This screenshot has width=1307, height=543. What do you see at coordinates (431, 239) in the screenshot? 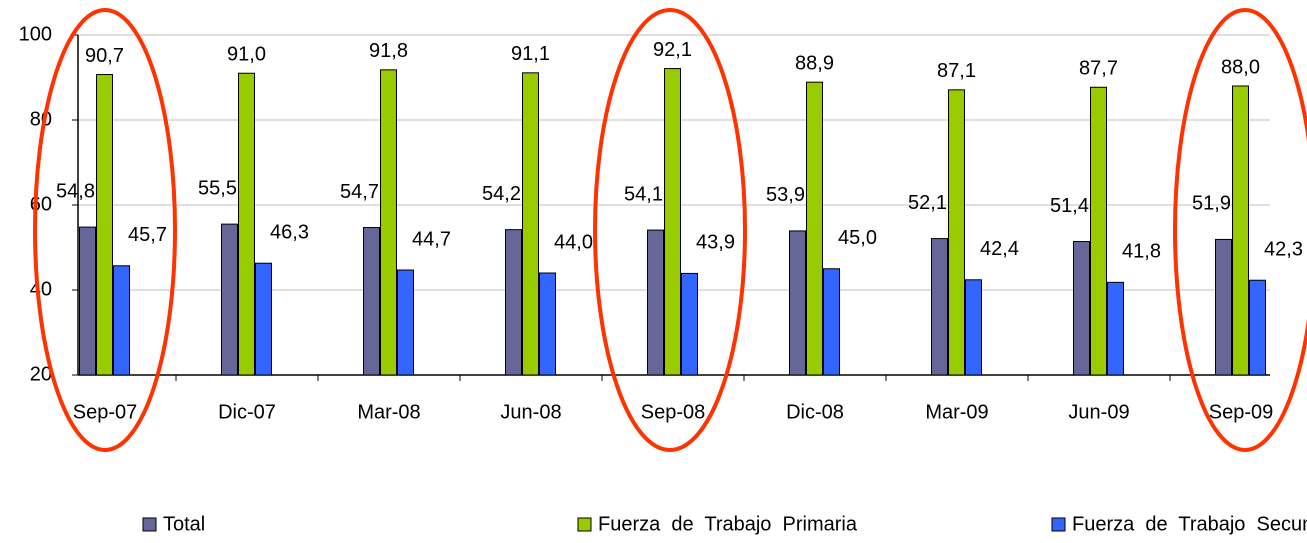
I see `data-label: 44,7` at bounding box center [431, 239].